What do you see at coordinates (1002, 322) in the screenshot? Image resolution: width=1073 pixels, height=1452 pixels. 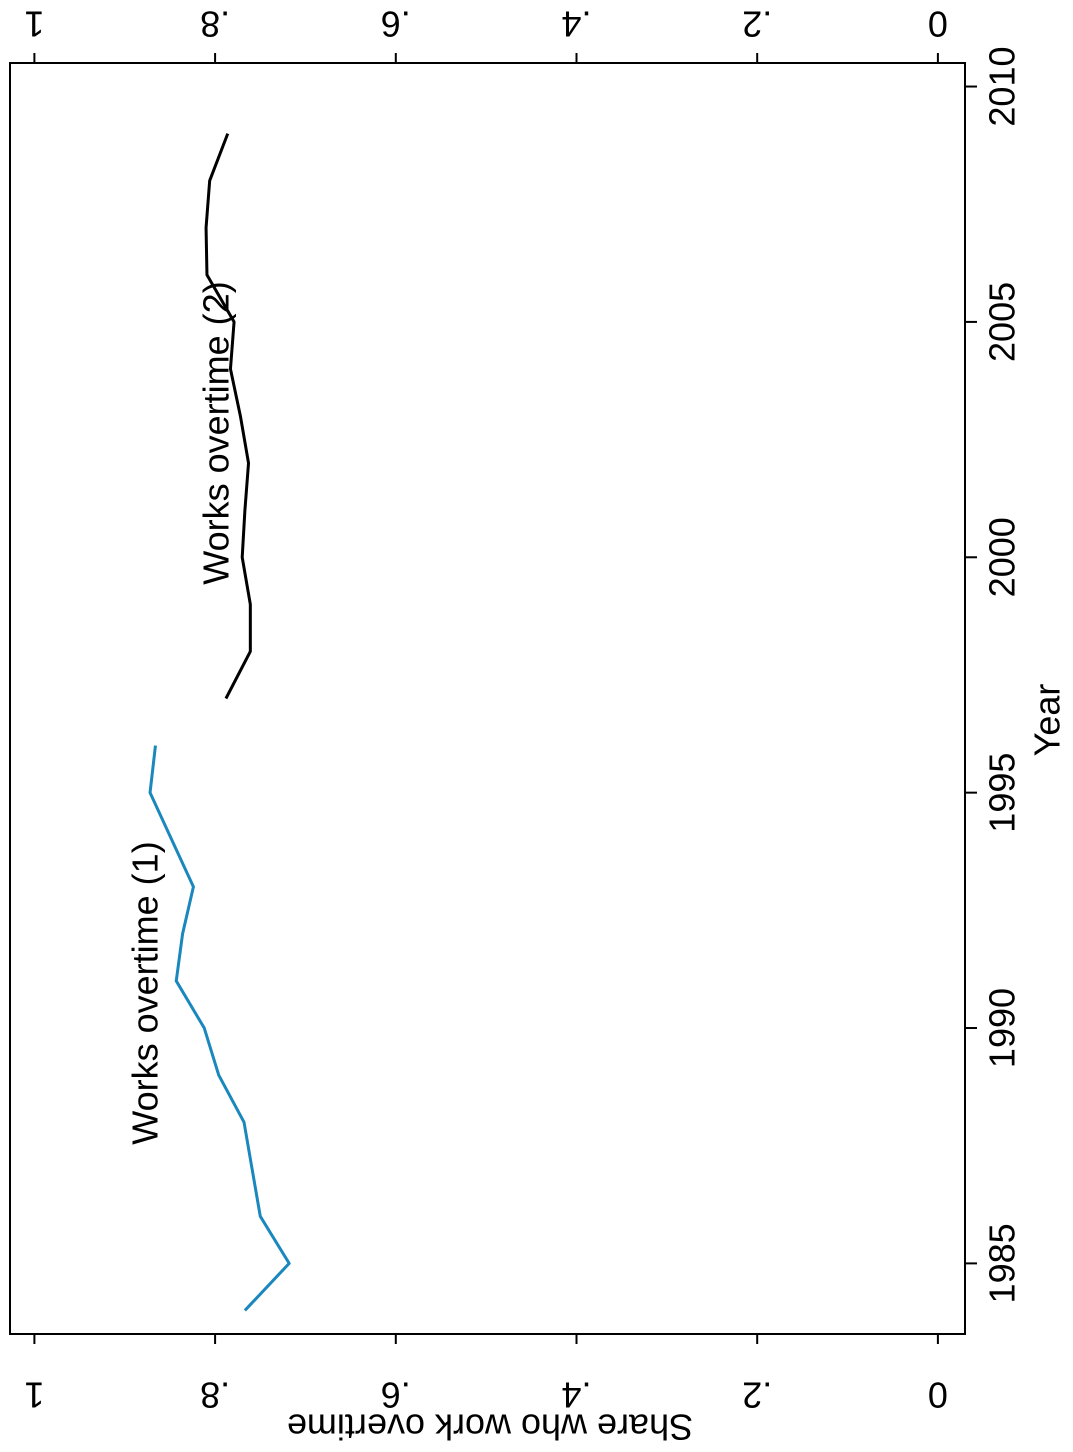 I see `x-tick-label: 2005` at bounding box center [1002, 322].